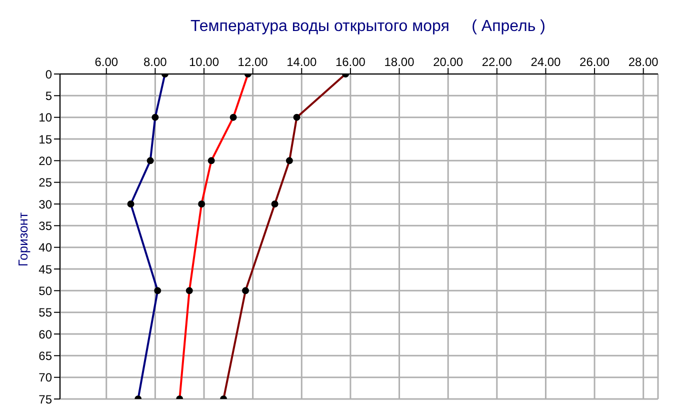 The width and height of the screenshot is (675, 419). I want to click on y-tick-label: 35, so click(45, 225).